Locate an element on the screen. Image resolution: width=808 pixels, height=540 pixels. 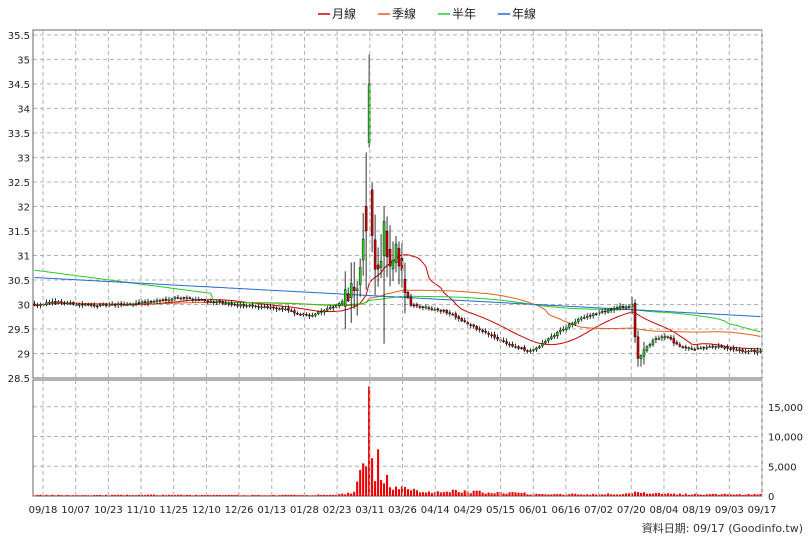
x-tick-label: 07/20 is located at coordinates (631, 510).